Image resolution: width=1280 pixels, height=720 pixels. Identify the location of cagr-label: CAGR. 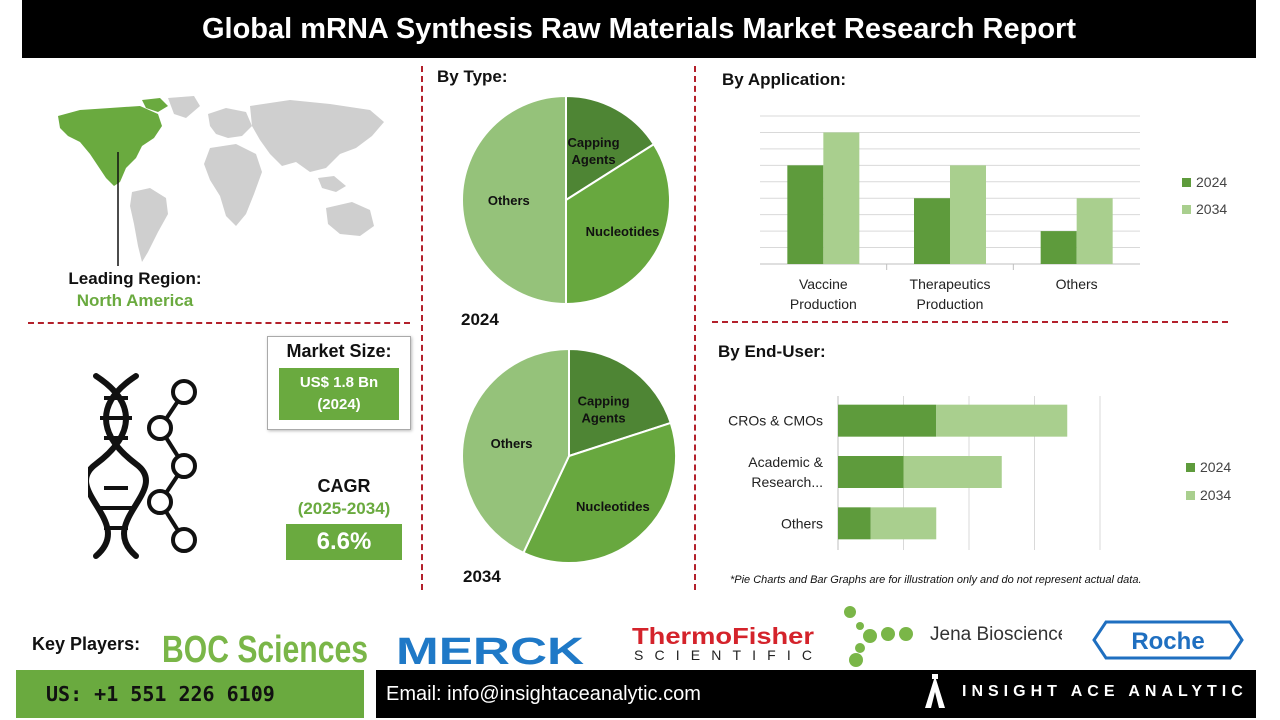
(344, 486).